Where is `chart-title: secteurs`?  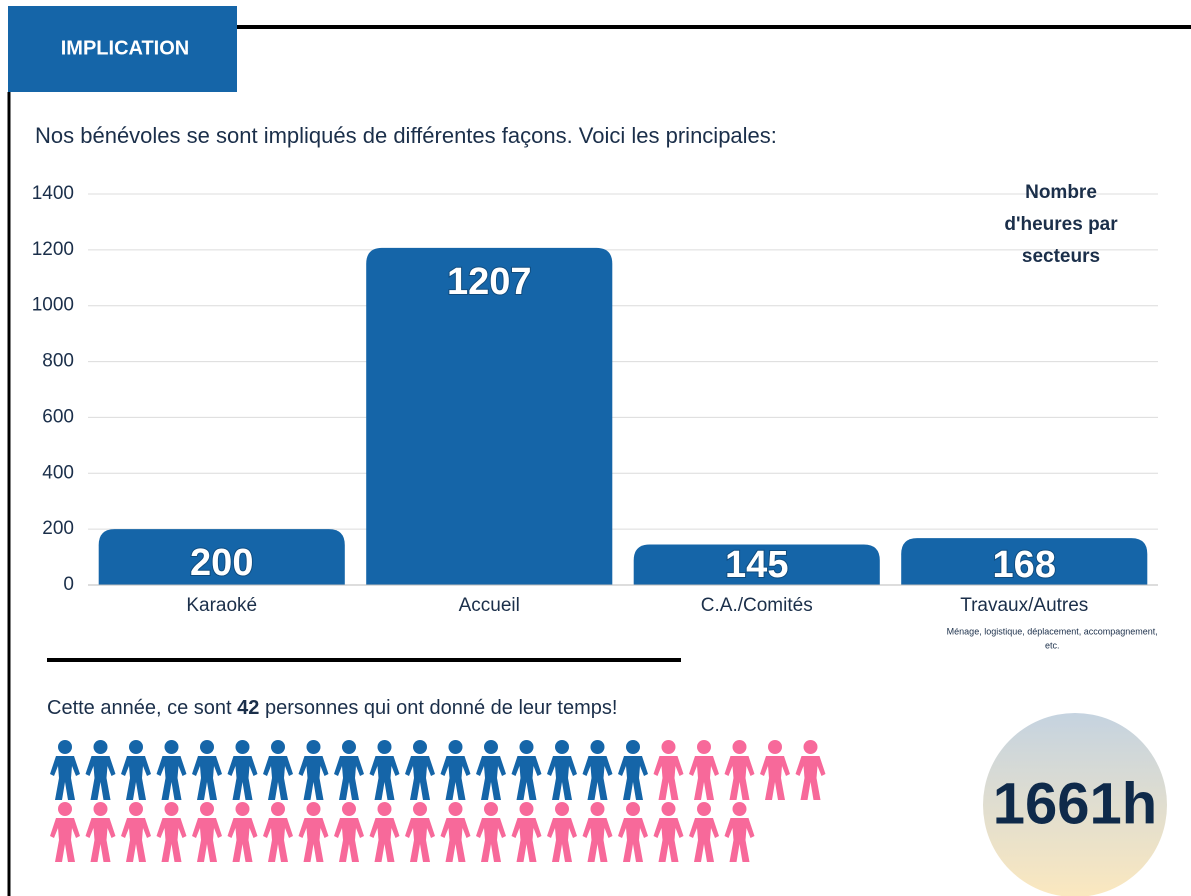
chart-title: secteurs is located at coordinates (1061, 256).